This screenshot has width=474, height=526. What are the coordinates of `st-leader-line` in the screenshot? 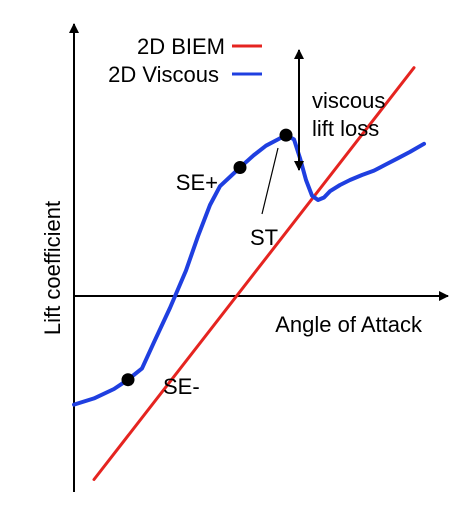 It's located at (270, 181).